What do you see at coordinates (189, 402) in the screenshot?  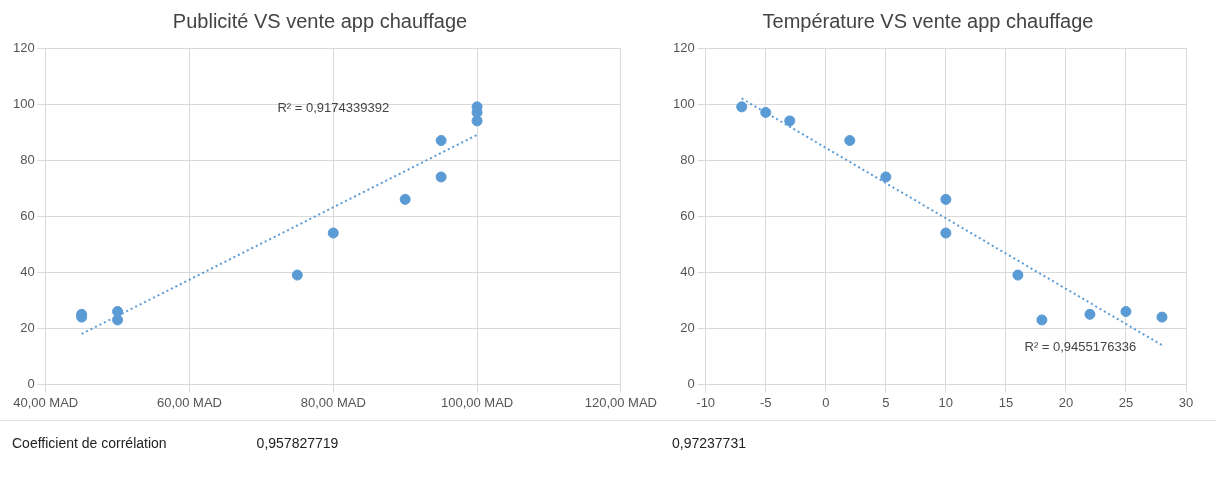 I see `x-tick-label: 60,00 MAD` at bounding box center [189, 402].